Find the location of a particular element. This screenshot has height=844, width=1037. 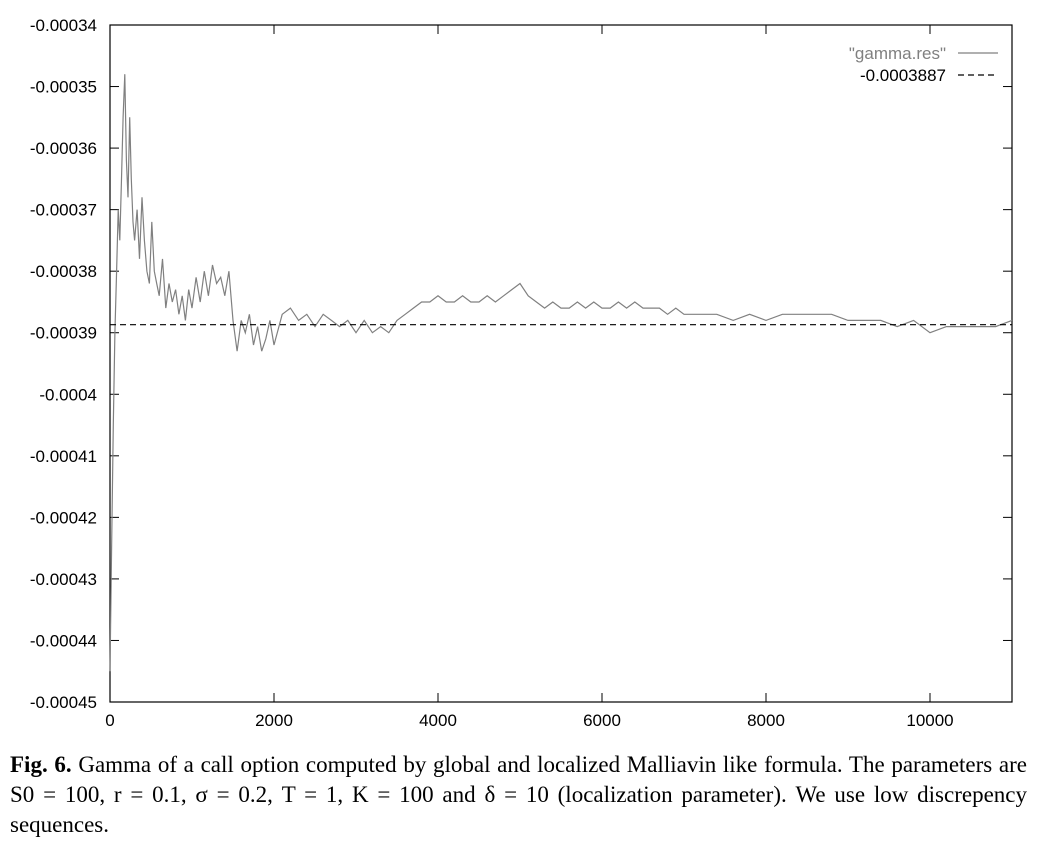

y-tick-label: -0.00043 is located at coordinates (63, 579).